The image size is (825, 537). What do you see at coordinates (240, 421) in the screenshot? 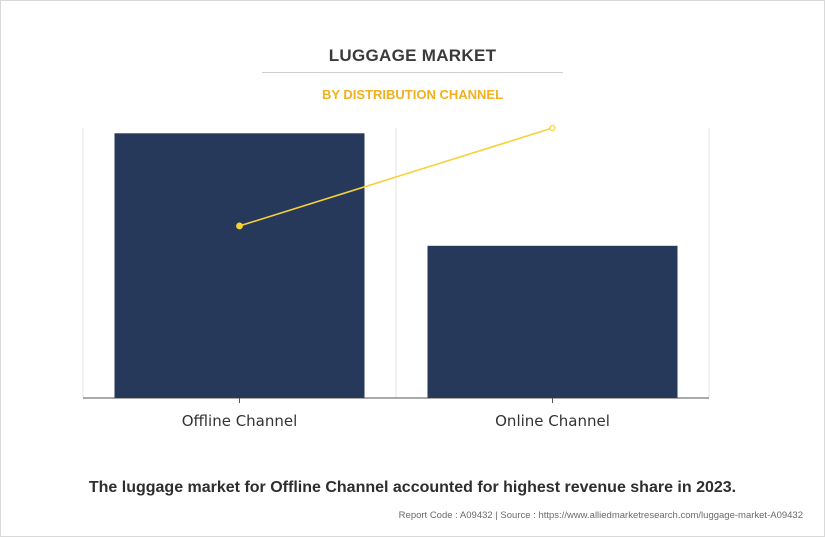
I see `category-label: Offline Channel` at bounding box center [240, 421].